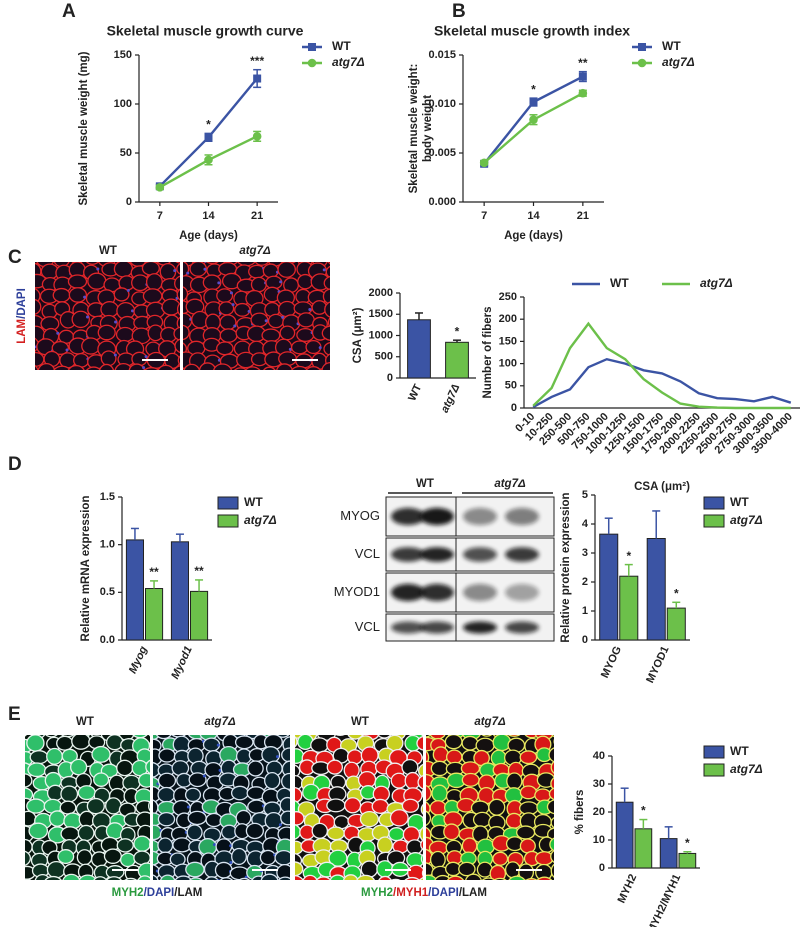 This screenshot has height=927, width=800. What do you see at coordinates (253, 502) in the screenshot?
I see `legend-label: WT` at bounding box center [253, 502].